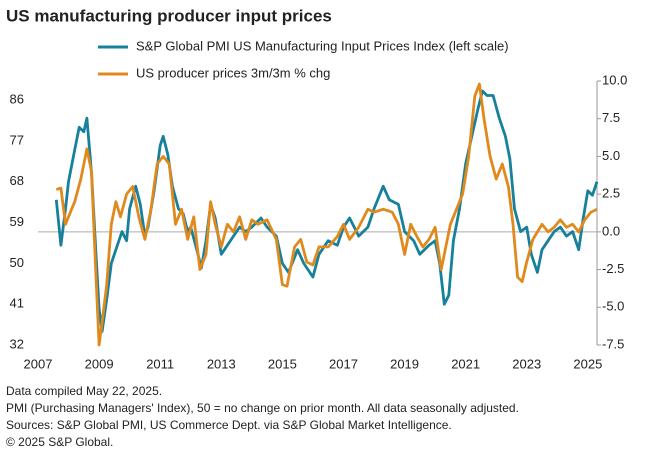 The width and height of the screenshot is (652, 462). I want to click on y2-tick-label: -5.0, so click(613, 306).